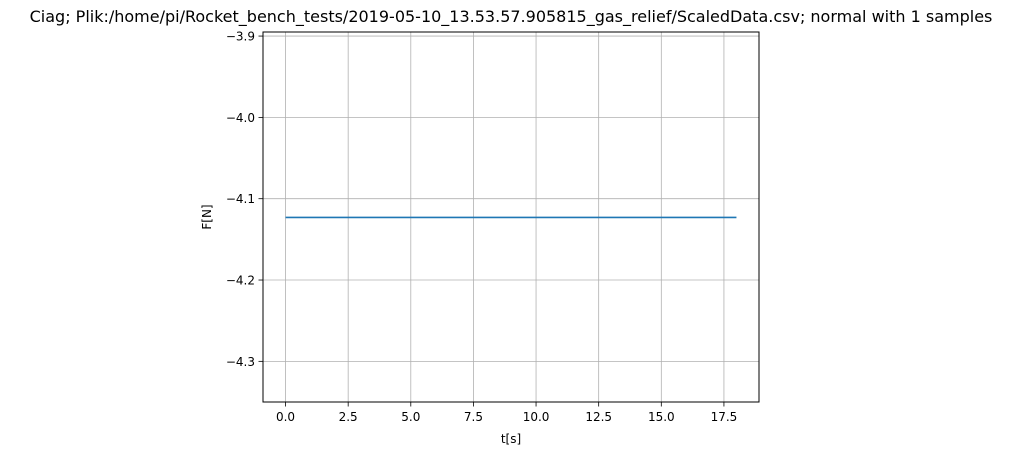 The height and width of the screenshot is (459, 1022). I want to click on y-tick-label: −4.1, so click(240, 199).